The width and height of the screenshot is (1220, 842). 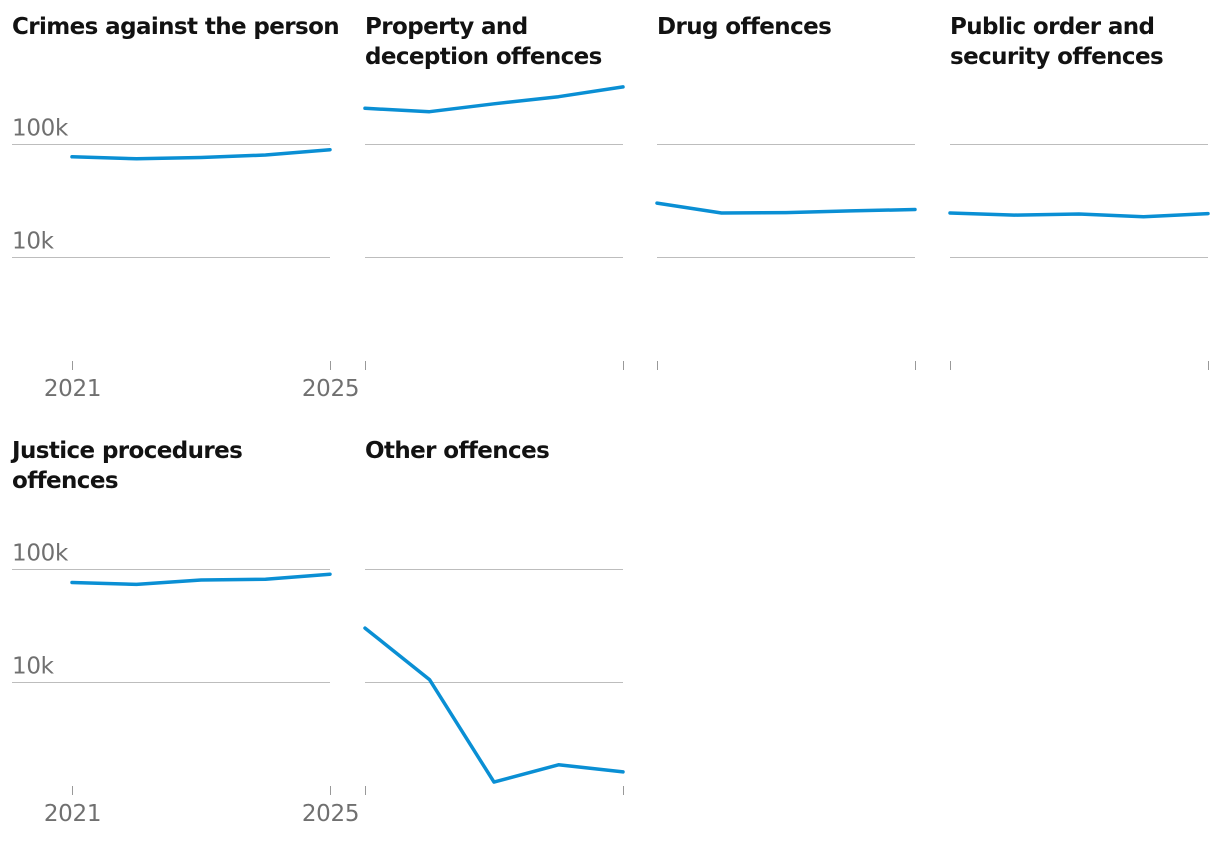 I want to click on panel-title: security offences, so click(x=1056, y=57).